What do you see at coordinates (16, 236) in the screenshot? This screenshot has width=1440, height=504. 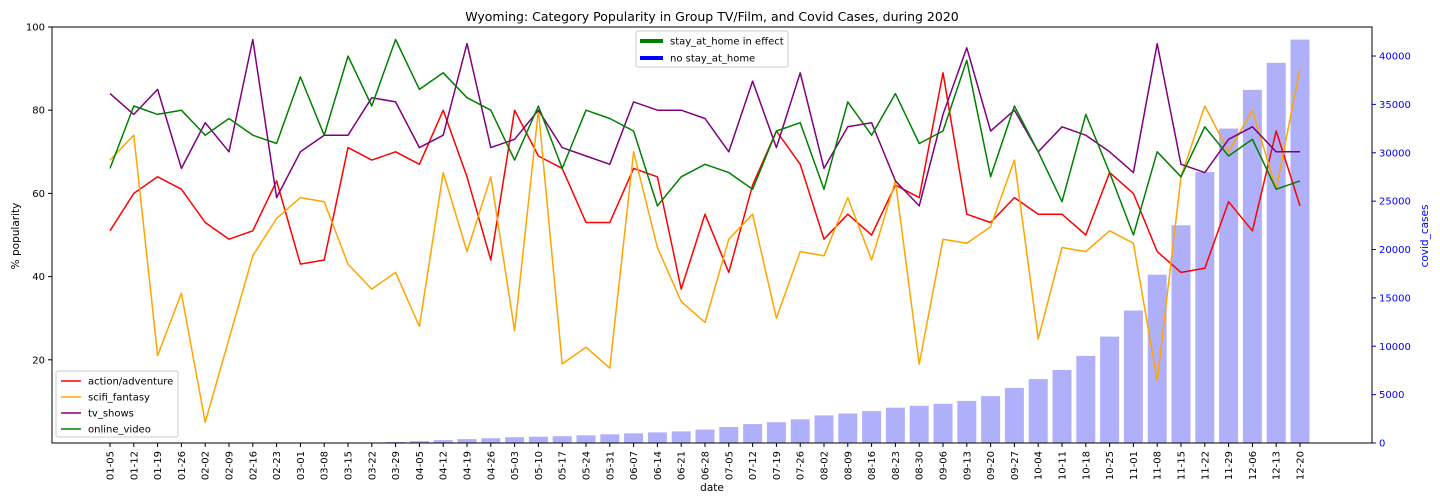 I see `y-axis-label-left: % popularity` at bounding box center [16, 236].